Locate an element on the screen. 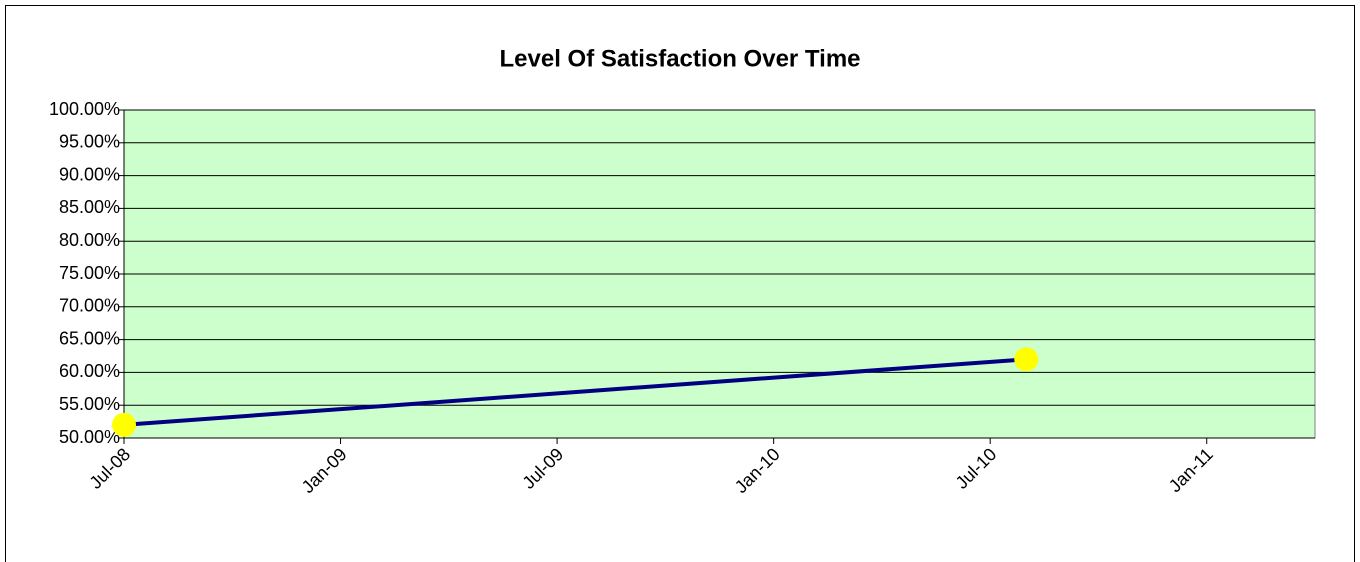 This screenshot has width=1360, height=562. y-tick-label: 85.00% is located at coordinates (89, 207).